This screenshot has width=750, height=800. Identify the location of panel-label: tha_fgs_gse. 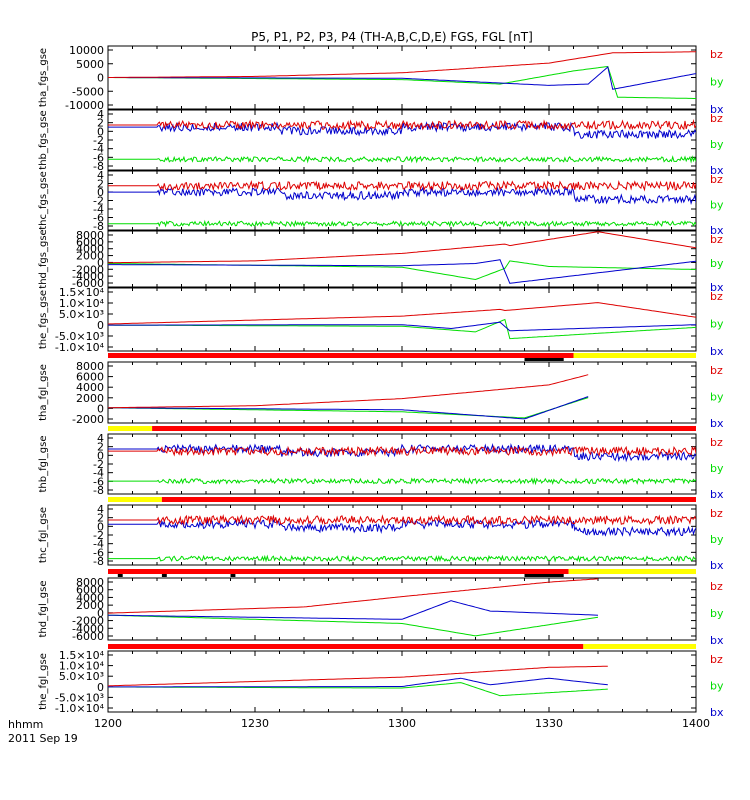
(43, 77).